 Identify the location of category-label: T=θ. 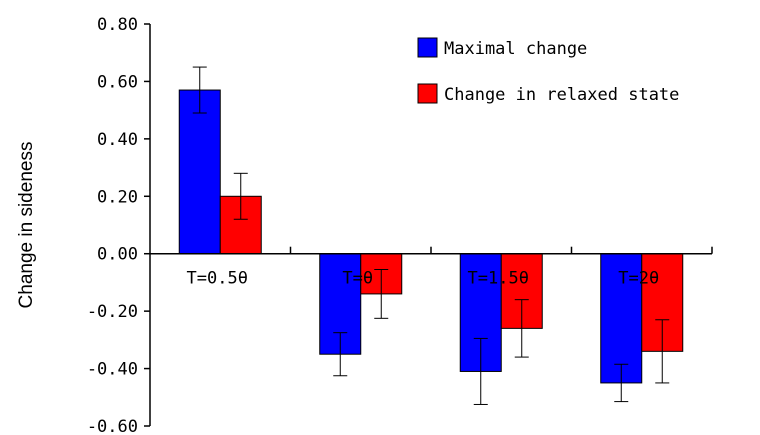
(357, 279).